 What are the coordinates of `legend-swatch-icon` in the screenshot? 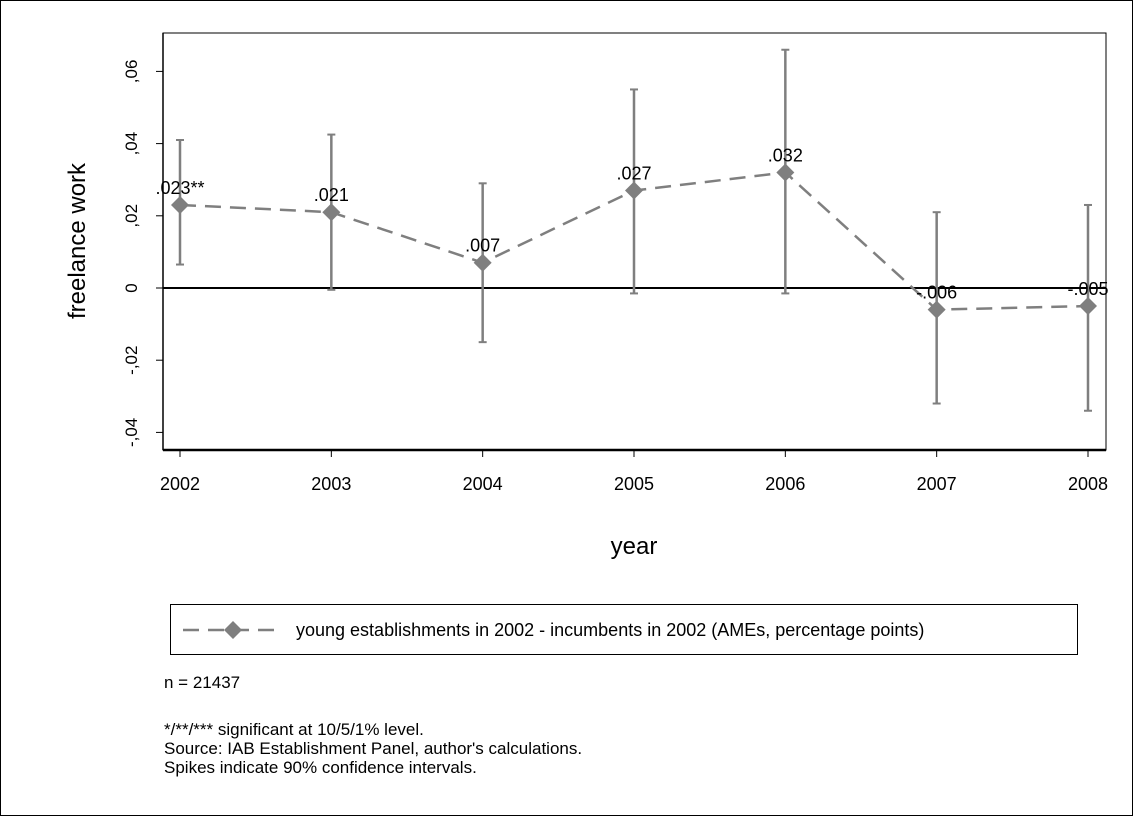 It's located at (233, 630).